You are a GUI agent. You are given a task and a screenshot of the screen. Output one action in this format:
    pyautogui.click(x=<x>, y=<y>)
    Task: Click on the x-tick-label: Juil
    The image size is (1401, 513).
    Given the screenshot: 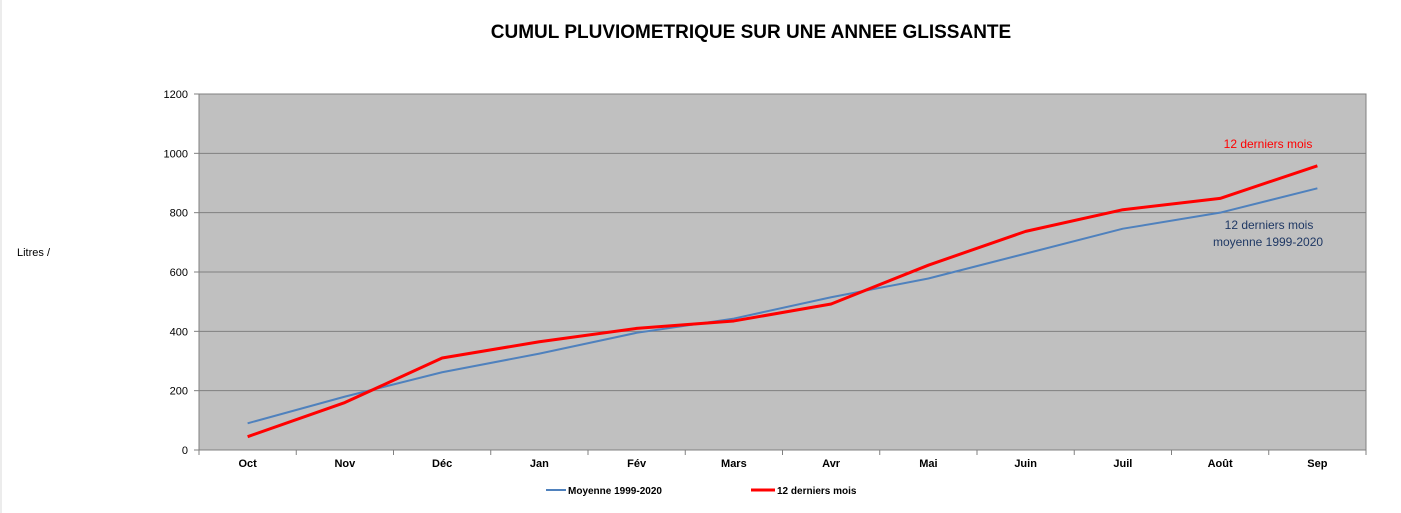 What is the action you would take?
    pyautogui.click(x=1122, y=464)
    